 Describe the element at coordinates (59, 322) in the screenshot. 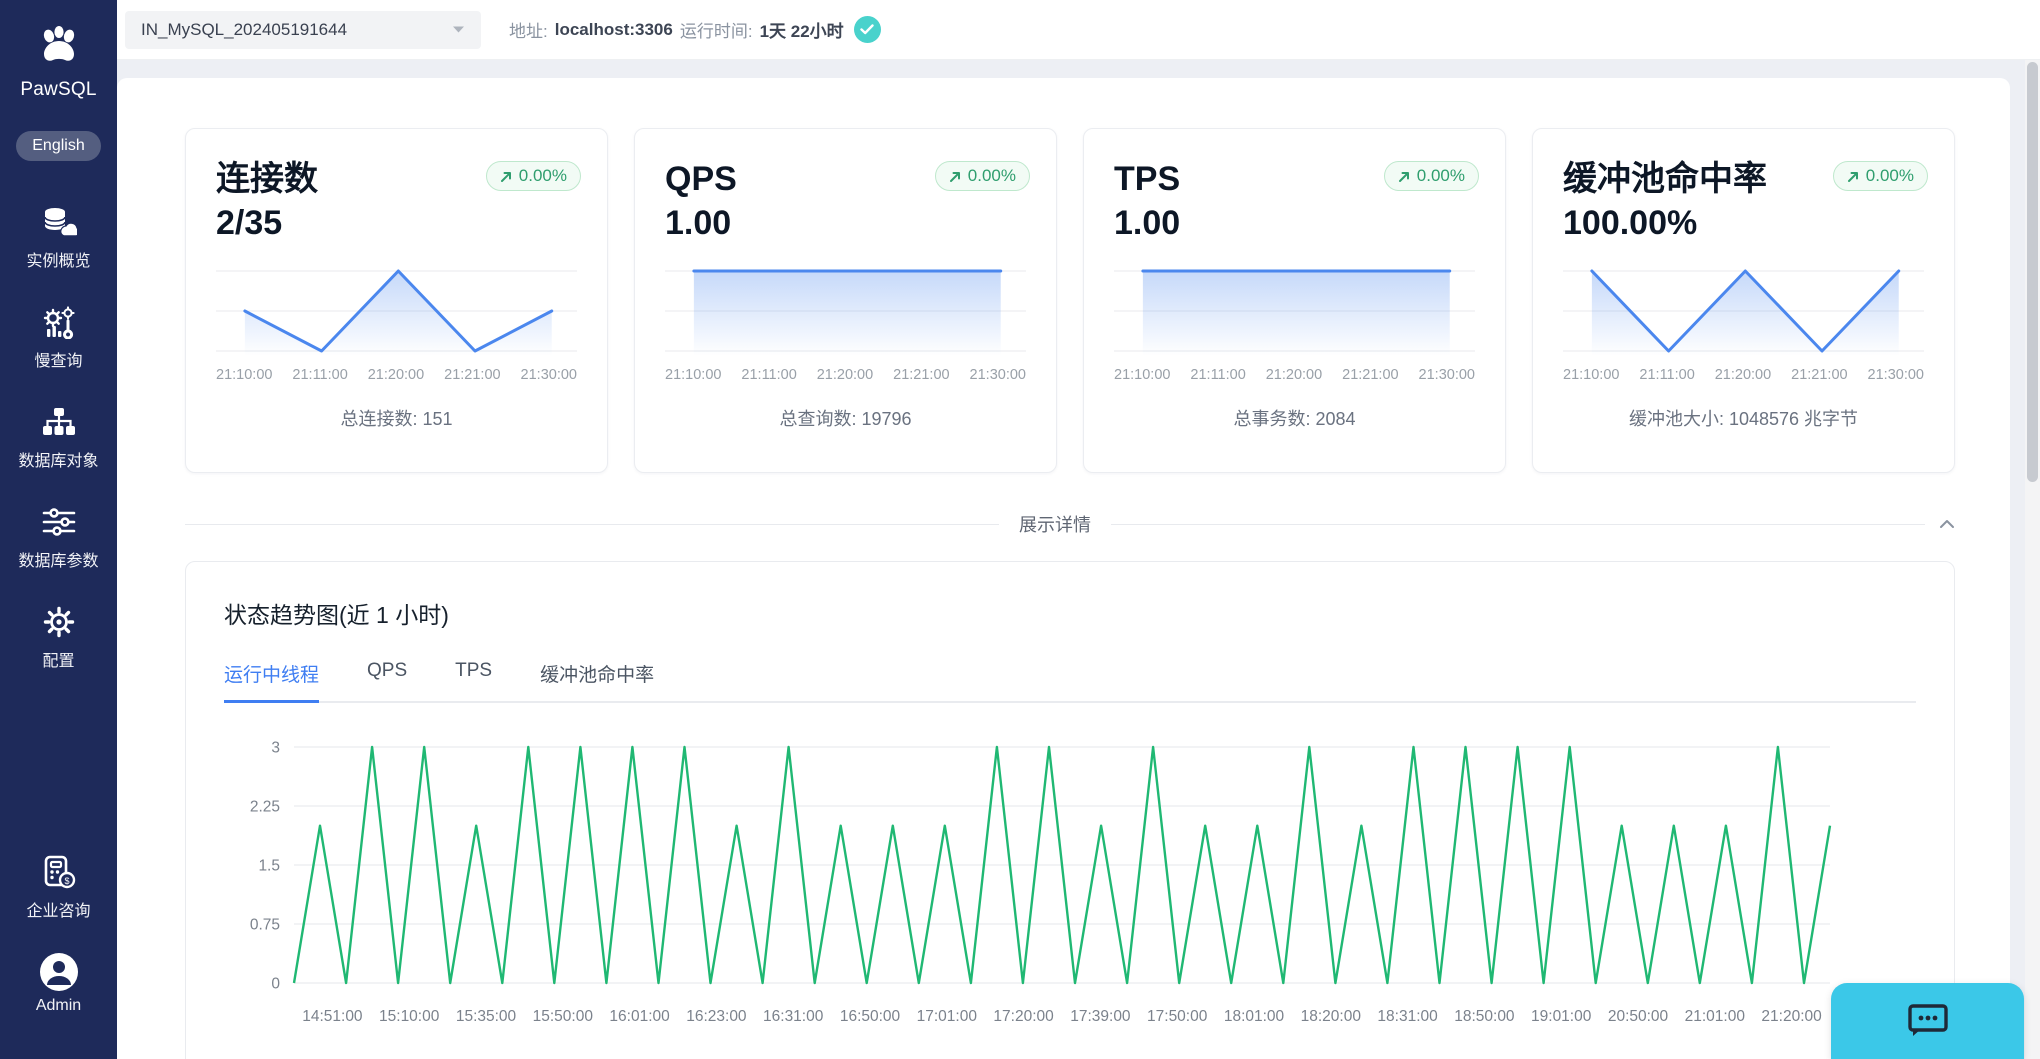

I see `tuning-gears-icon` at that location.